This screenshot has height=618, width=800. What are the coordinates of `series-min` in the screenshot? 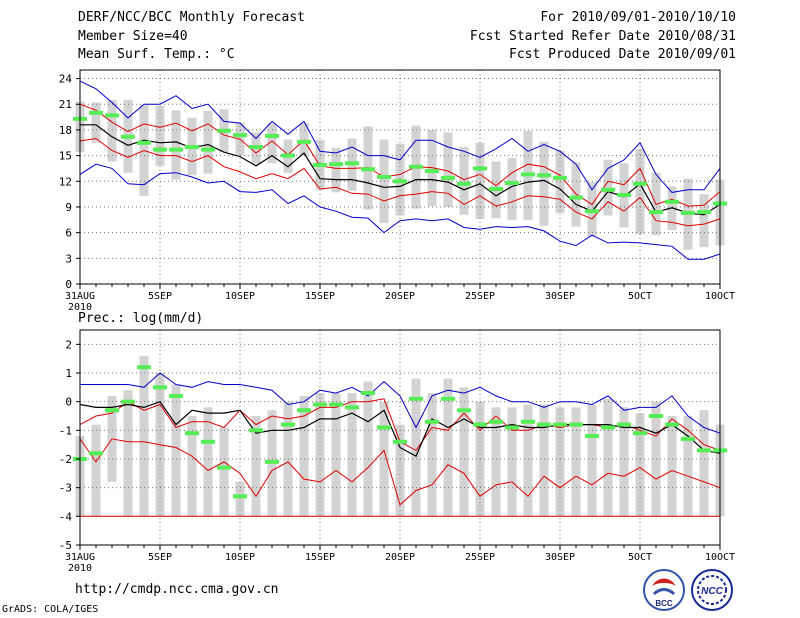 It's located at (400, 211).